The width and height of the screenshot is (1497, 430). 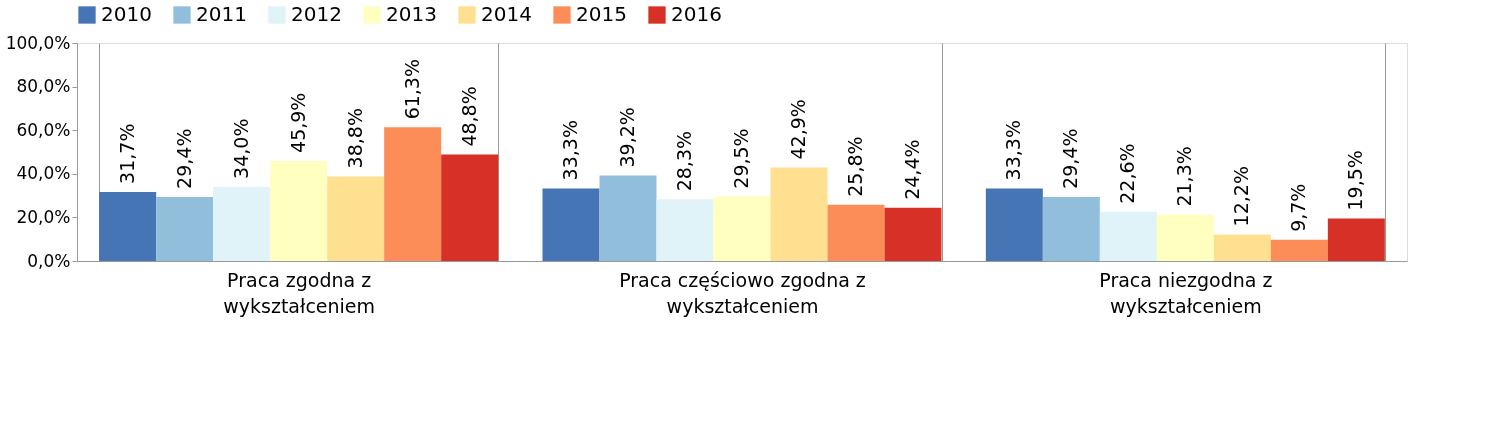 I want to click on legend-label: 2016, so click(x=696, y=14).